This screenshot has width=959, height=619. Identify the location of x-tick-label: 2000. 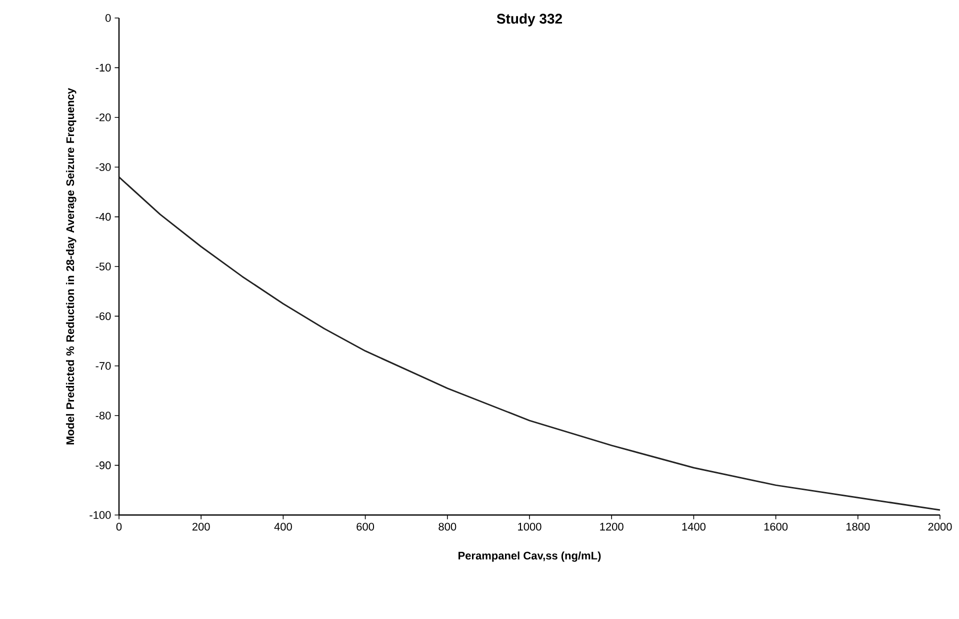
(940, 526).